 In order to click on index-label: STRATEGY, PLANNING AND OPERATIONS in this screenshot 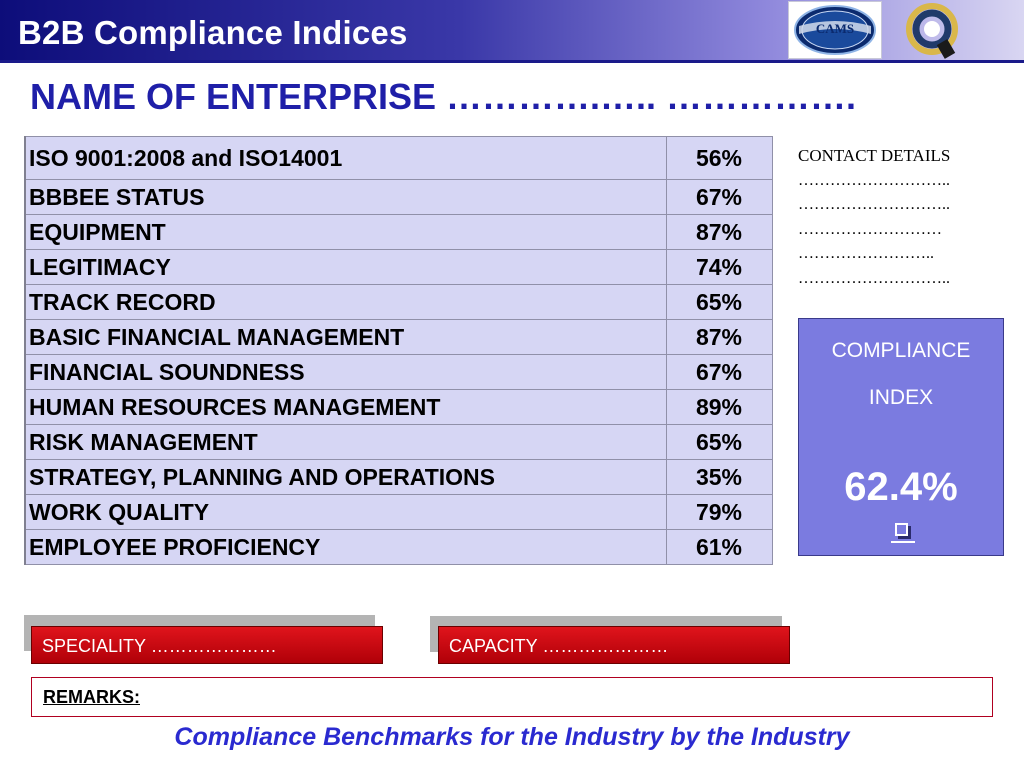, I will do `click(345, 477)`.